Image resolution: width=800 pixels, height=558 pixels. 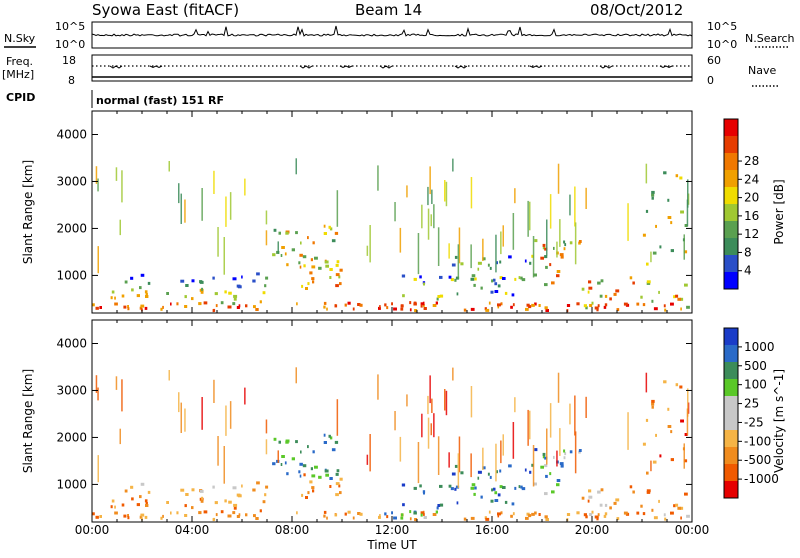 I want to click on colorbar-tick-label: -25, so click(x=754, y=422).